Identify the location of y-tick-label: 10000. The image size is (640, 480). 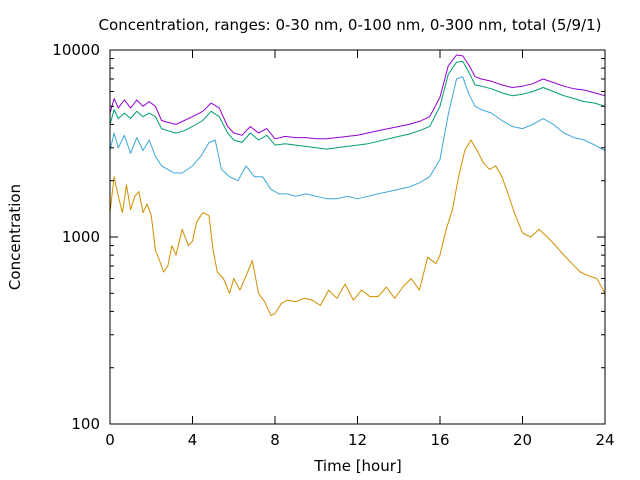
(76, 50).